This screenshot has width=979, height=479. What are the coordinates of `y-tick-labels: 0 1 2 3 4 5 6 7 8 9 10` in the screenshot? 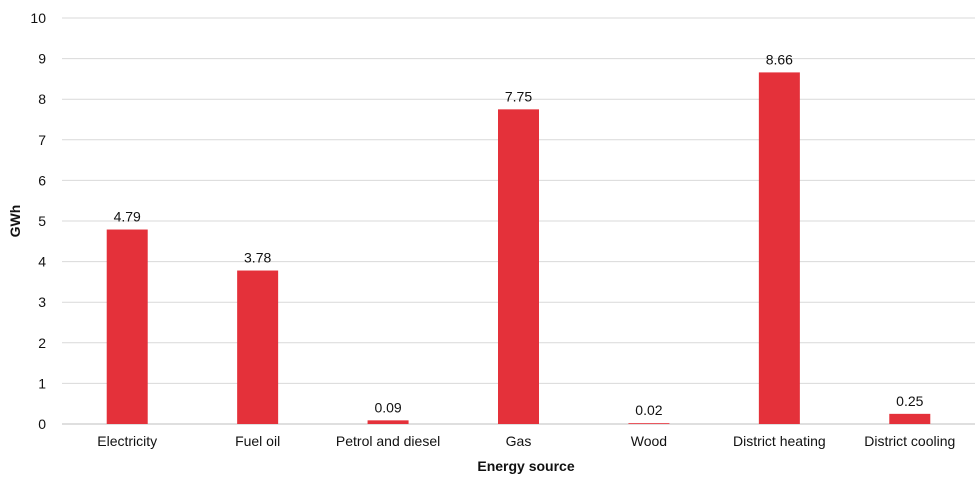 It's located at (38, 221).